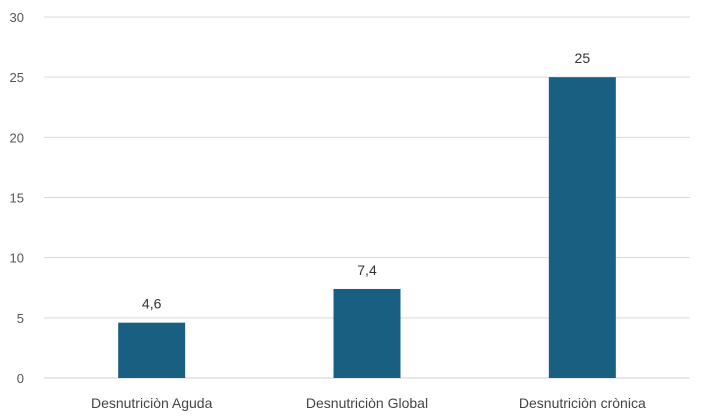 The width and height of the screenshot is (706, 417). Describe the element at coordinates (583, 58) in the screenshot. I see `data-label-3: 25` at that location.